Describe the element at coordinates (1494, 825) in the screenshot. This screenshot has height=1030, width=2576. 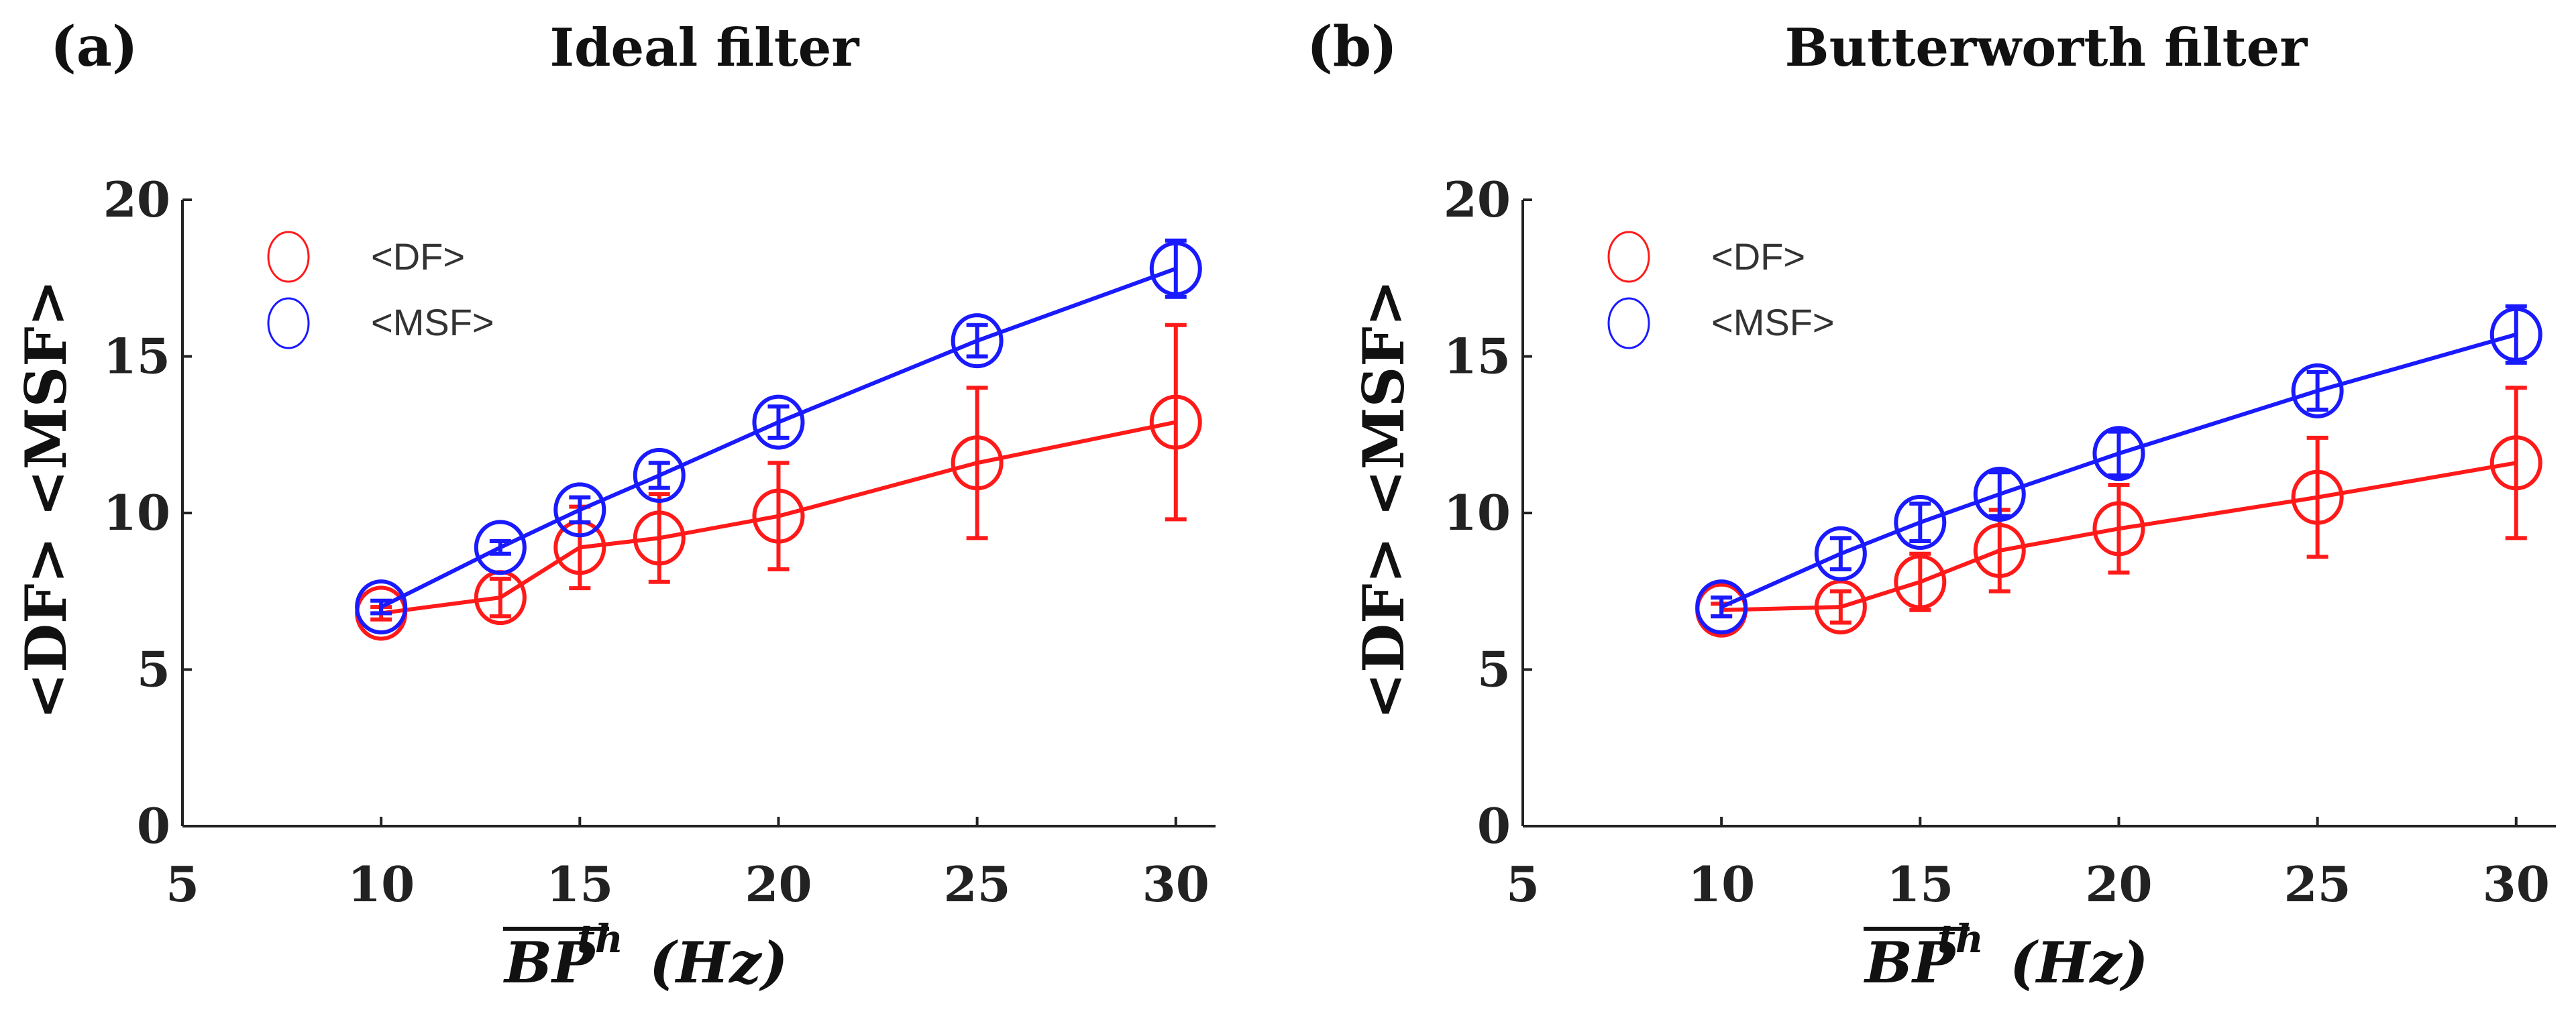
I see `y-tick-label-b: 0` at that location.